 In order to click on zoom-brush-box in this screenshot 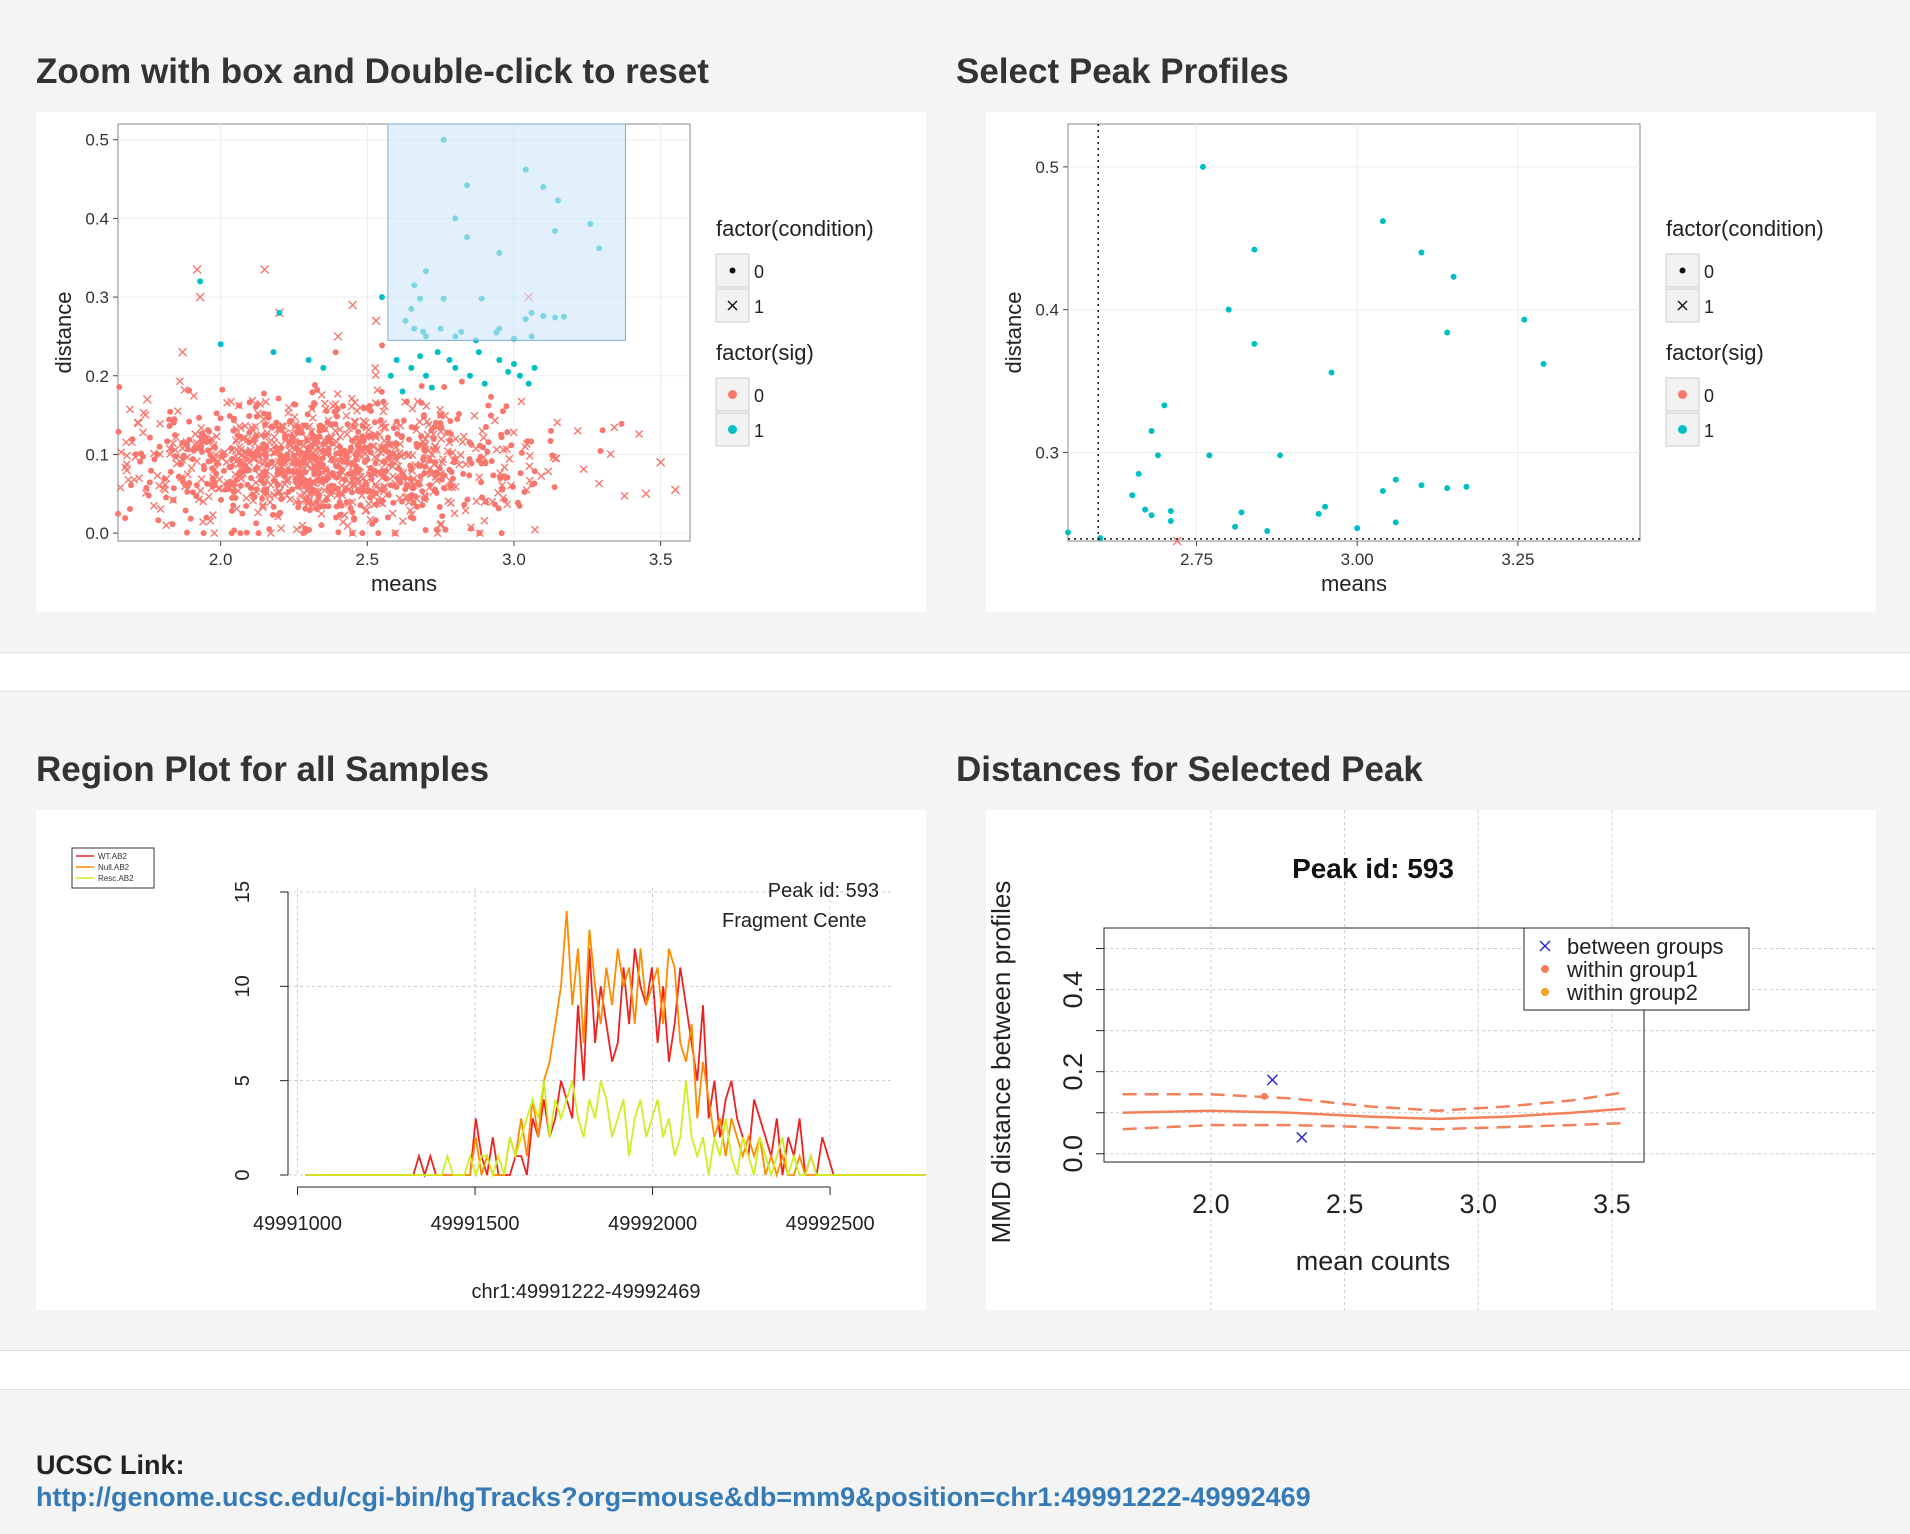, I will do `click(506, 232)`.